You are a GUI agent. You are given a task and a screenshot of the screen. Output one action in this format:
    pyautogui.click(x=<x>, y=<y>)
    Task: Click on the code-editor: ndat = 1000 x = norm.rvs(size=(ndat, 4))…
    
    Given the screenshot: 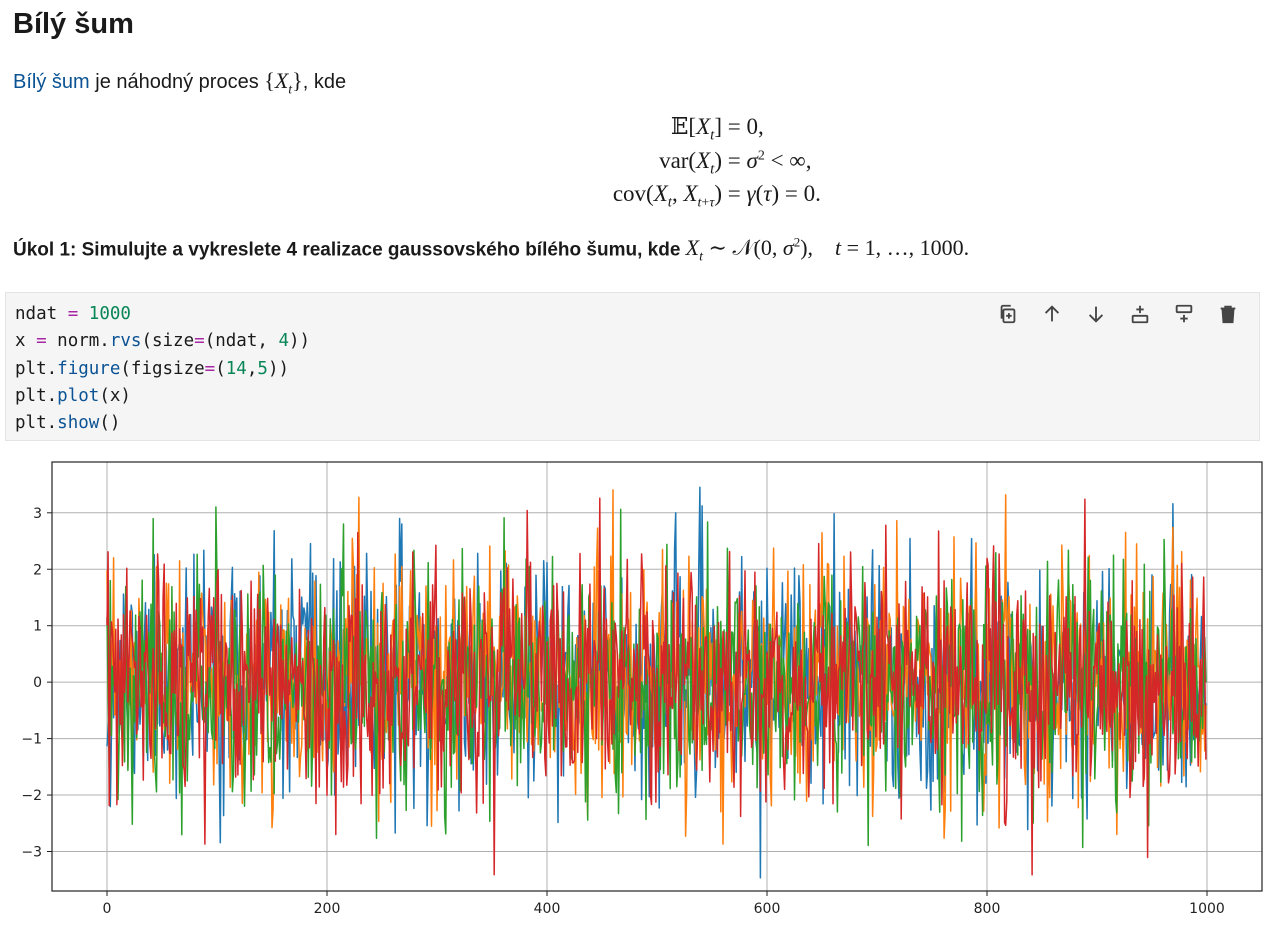 What is the action you would take?
    pyautogui.click(x=162, y=369)
    